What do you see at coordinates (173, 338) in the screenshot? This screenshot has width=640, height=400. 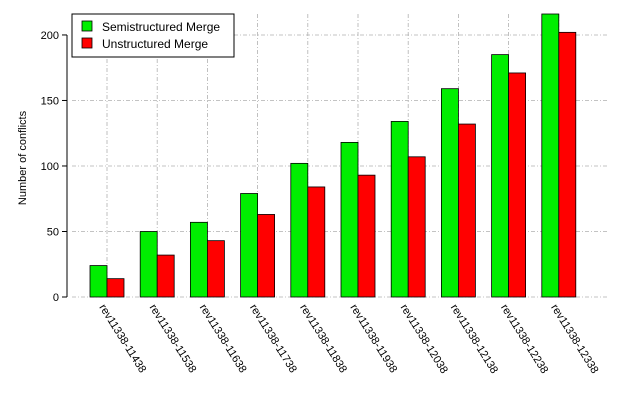 I see `x-tick-label-1: rev11338-11538` at bounding box center [173, 338].